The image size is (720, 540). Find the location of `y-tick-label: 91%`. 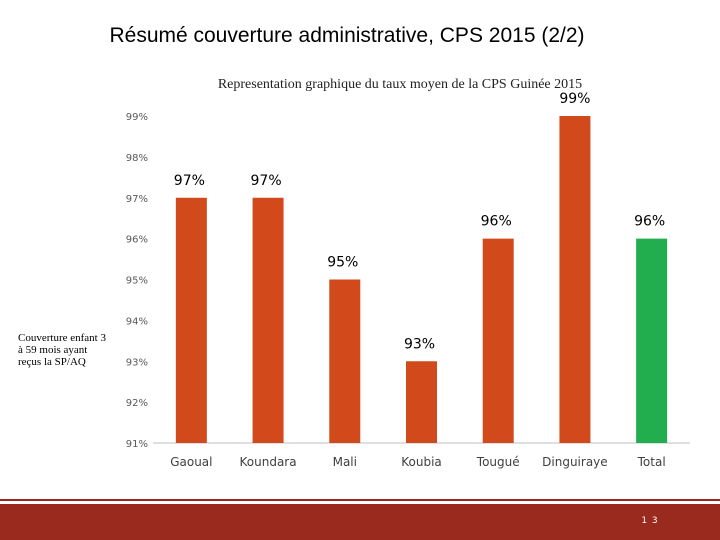

y-tick-label: 91% is located at coordinates (137, 444).